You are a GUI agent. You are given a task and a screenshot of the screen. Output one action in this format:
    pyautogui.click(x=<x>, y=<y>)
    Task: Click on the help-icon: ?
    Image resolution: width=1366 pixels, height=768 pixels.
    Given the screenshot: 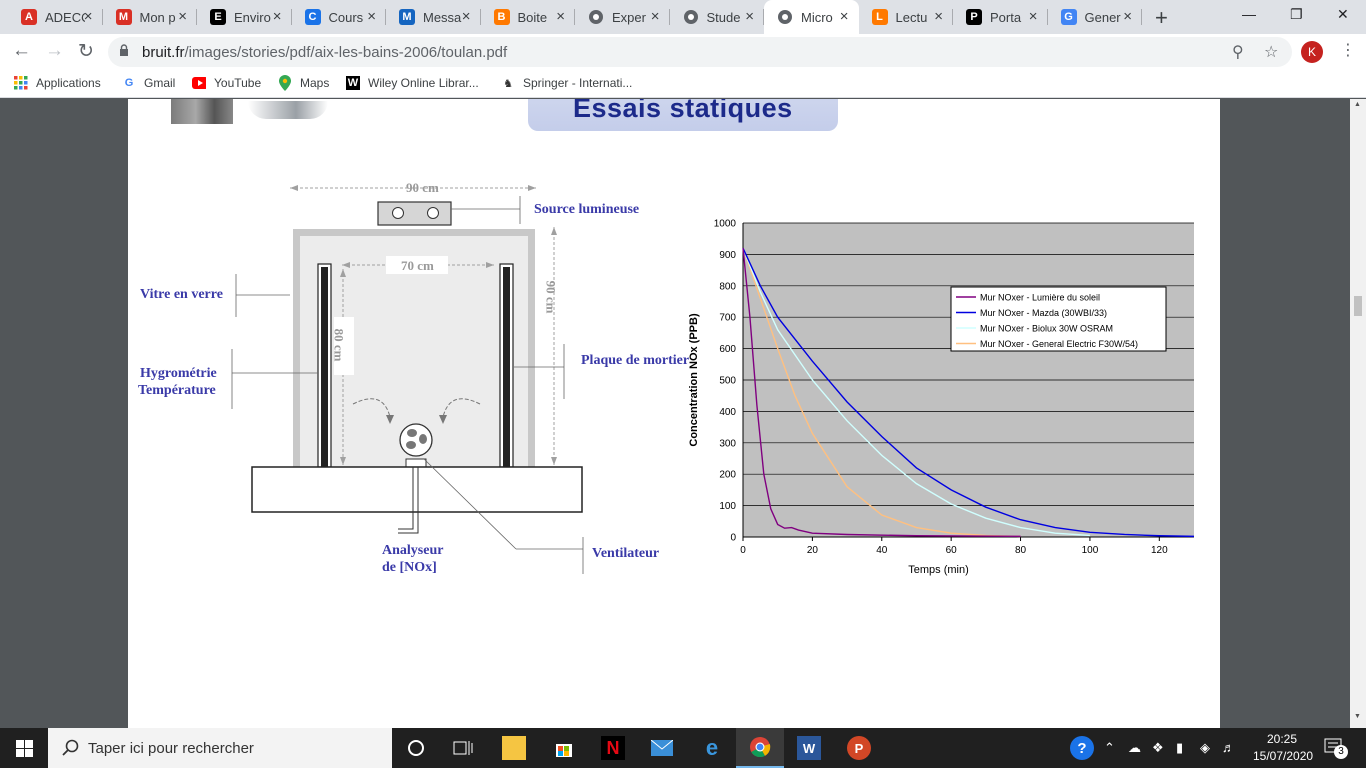 What is the action you would take?
    pyautogui.click(x=1082, y=748)
    